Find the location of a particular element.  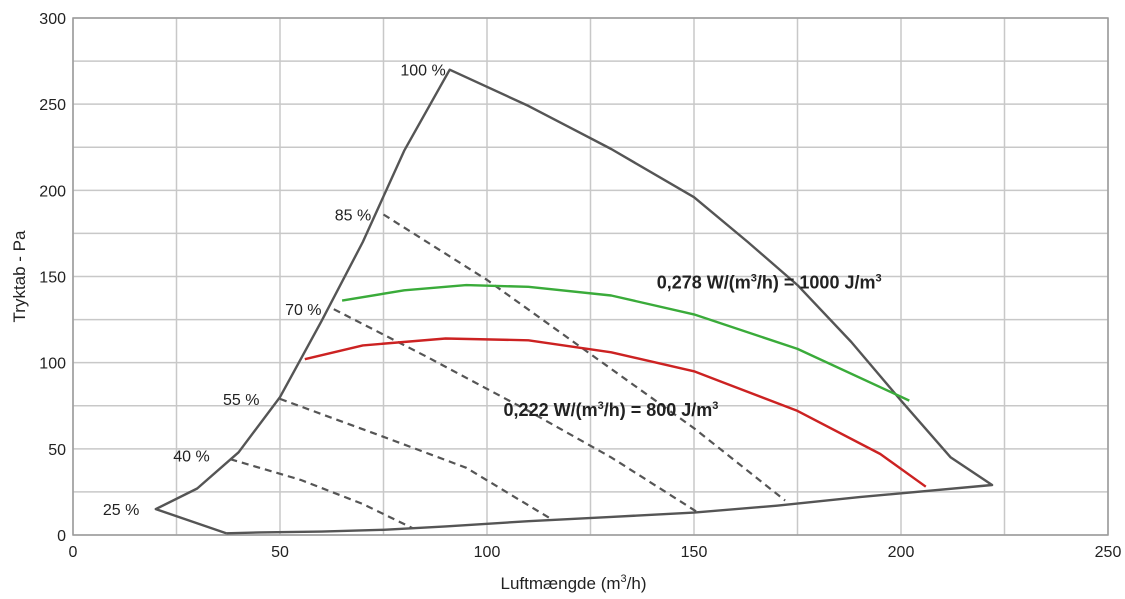

y-tick-label: 200 is located at coordinates (52, 191).